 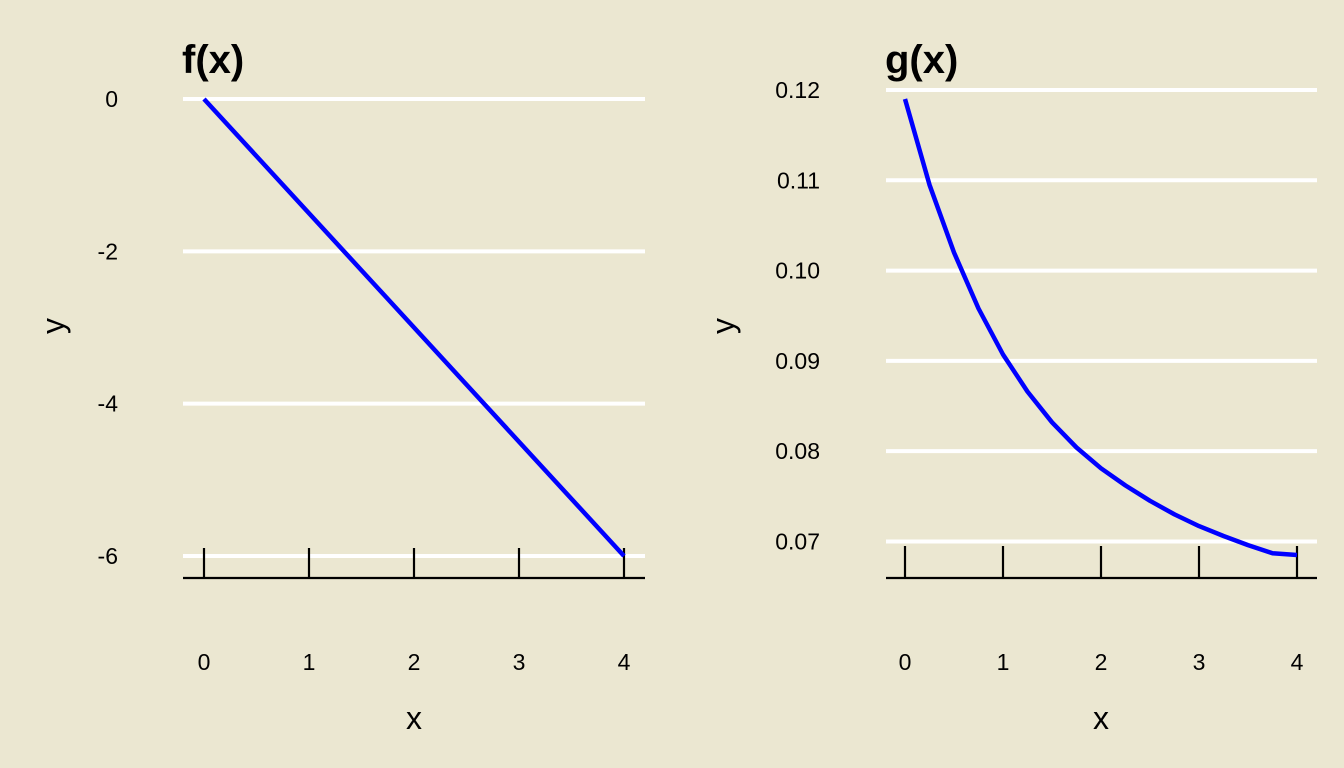 I want to click on y-tick-labels: 0.12 0.11 0.10 0.09 0.08 0.07, so click(x=797, y=315).